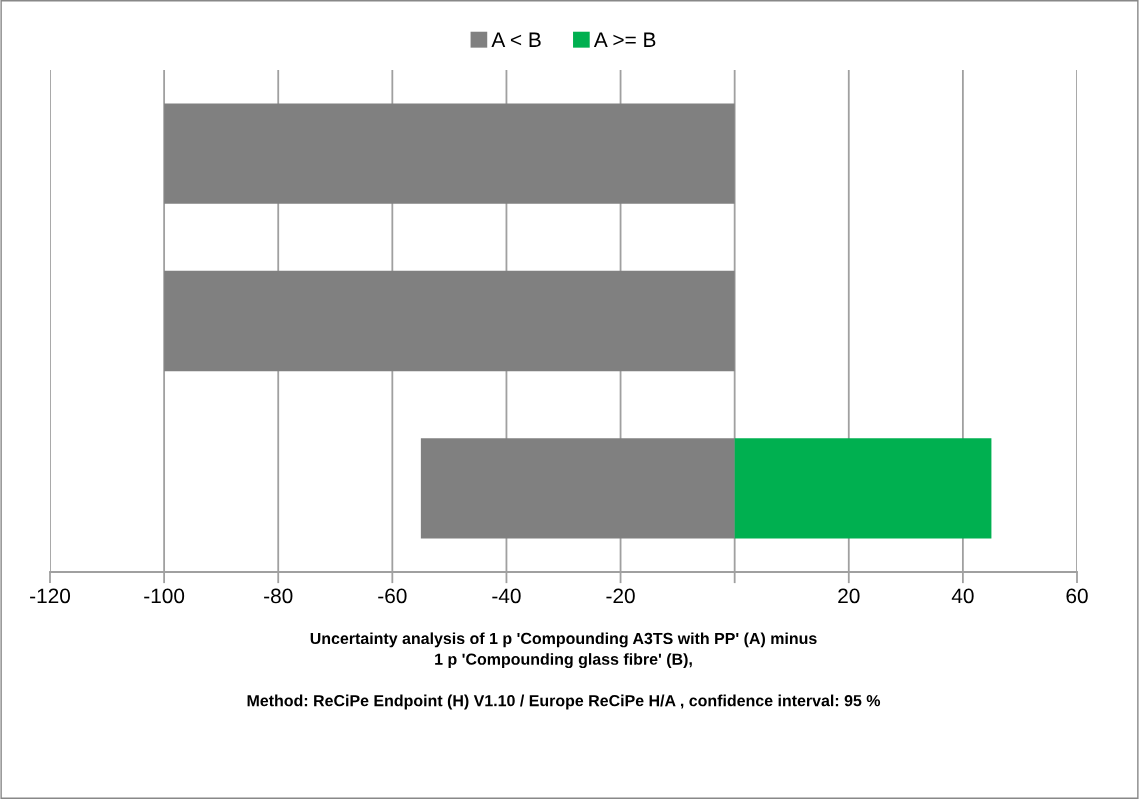 The height and width of the screenshot is (799, 1139). I want to click on x-tick-label: -120, so click(50, 596).